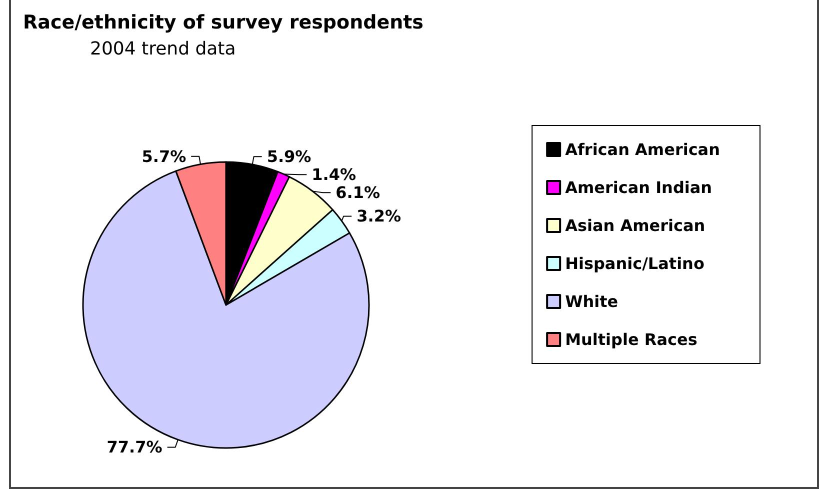  Describe the element at coordinates (631, 339) in the screenshot. I see `legend-label: Multiple Races` at that location.